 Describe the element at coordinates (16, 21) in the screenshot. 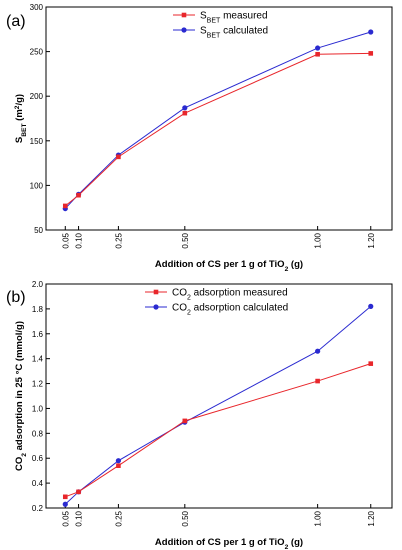

I see `panel-label: (a)` at that location.